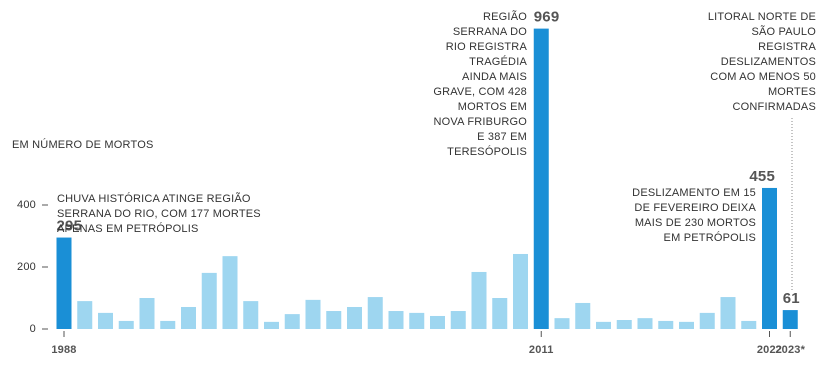  I want to click on value-label: 969, so click(547, 17).